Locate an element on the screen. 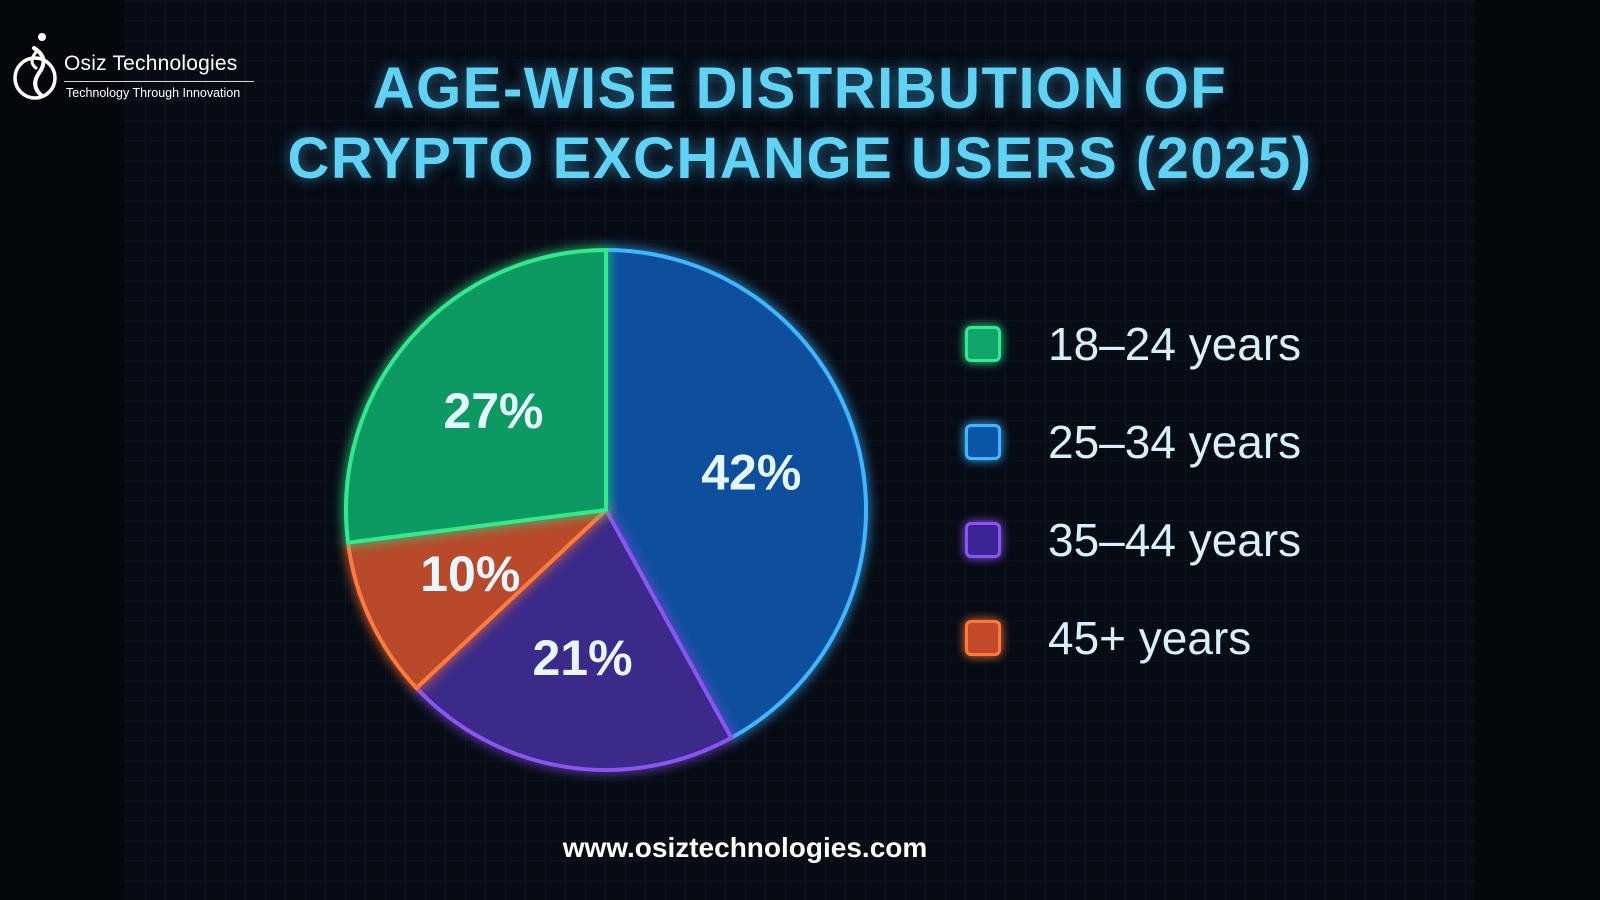  pie-slice-35-44-years is located at coordinates (574, 640).